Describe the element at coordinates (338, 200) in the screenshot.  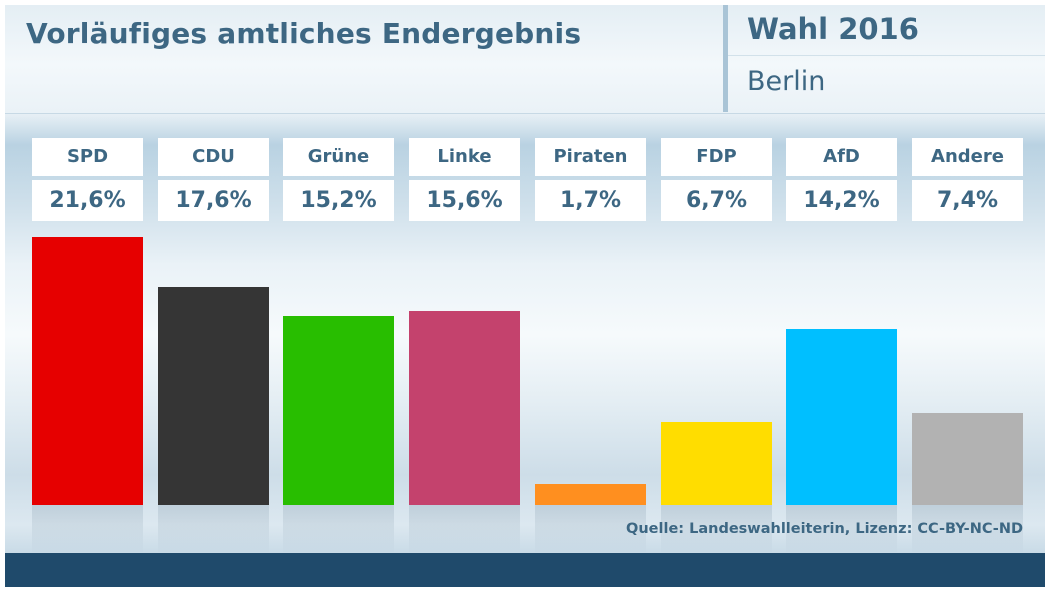
I see `value-label-grune: 15,2%` at that location.